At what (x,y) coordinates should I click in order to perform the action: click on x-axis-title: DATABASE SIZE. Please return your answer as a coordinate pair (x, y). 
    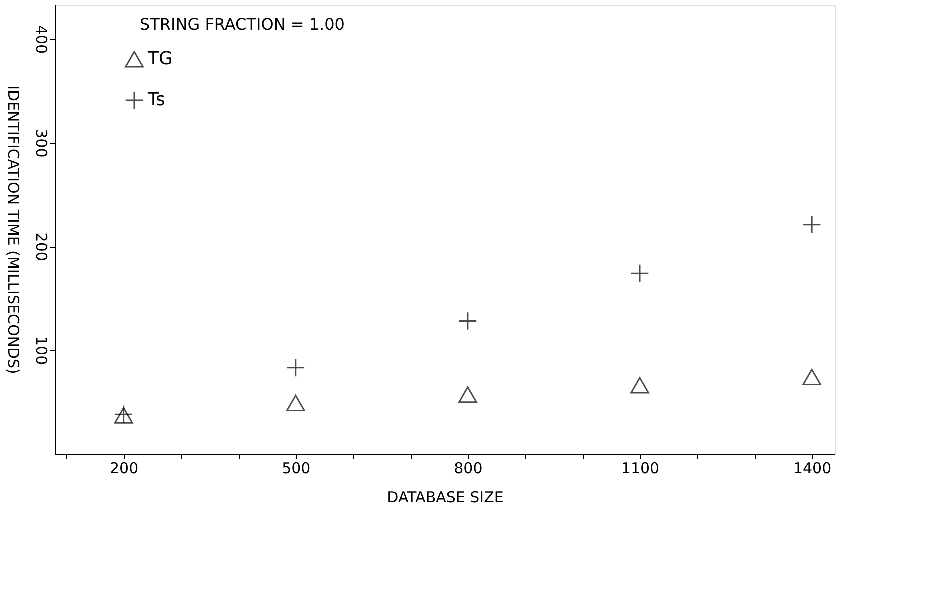
    Looking at the image, I should click on (445, 497).